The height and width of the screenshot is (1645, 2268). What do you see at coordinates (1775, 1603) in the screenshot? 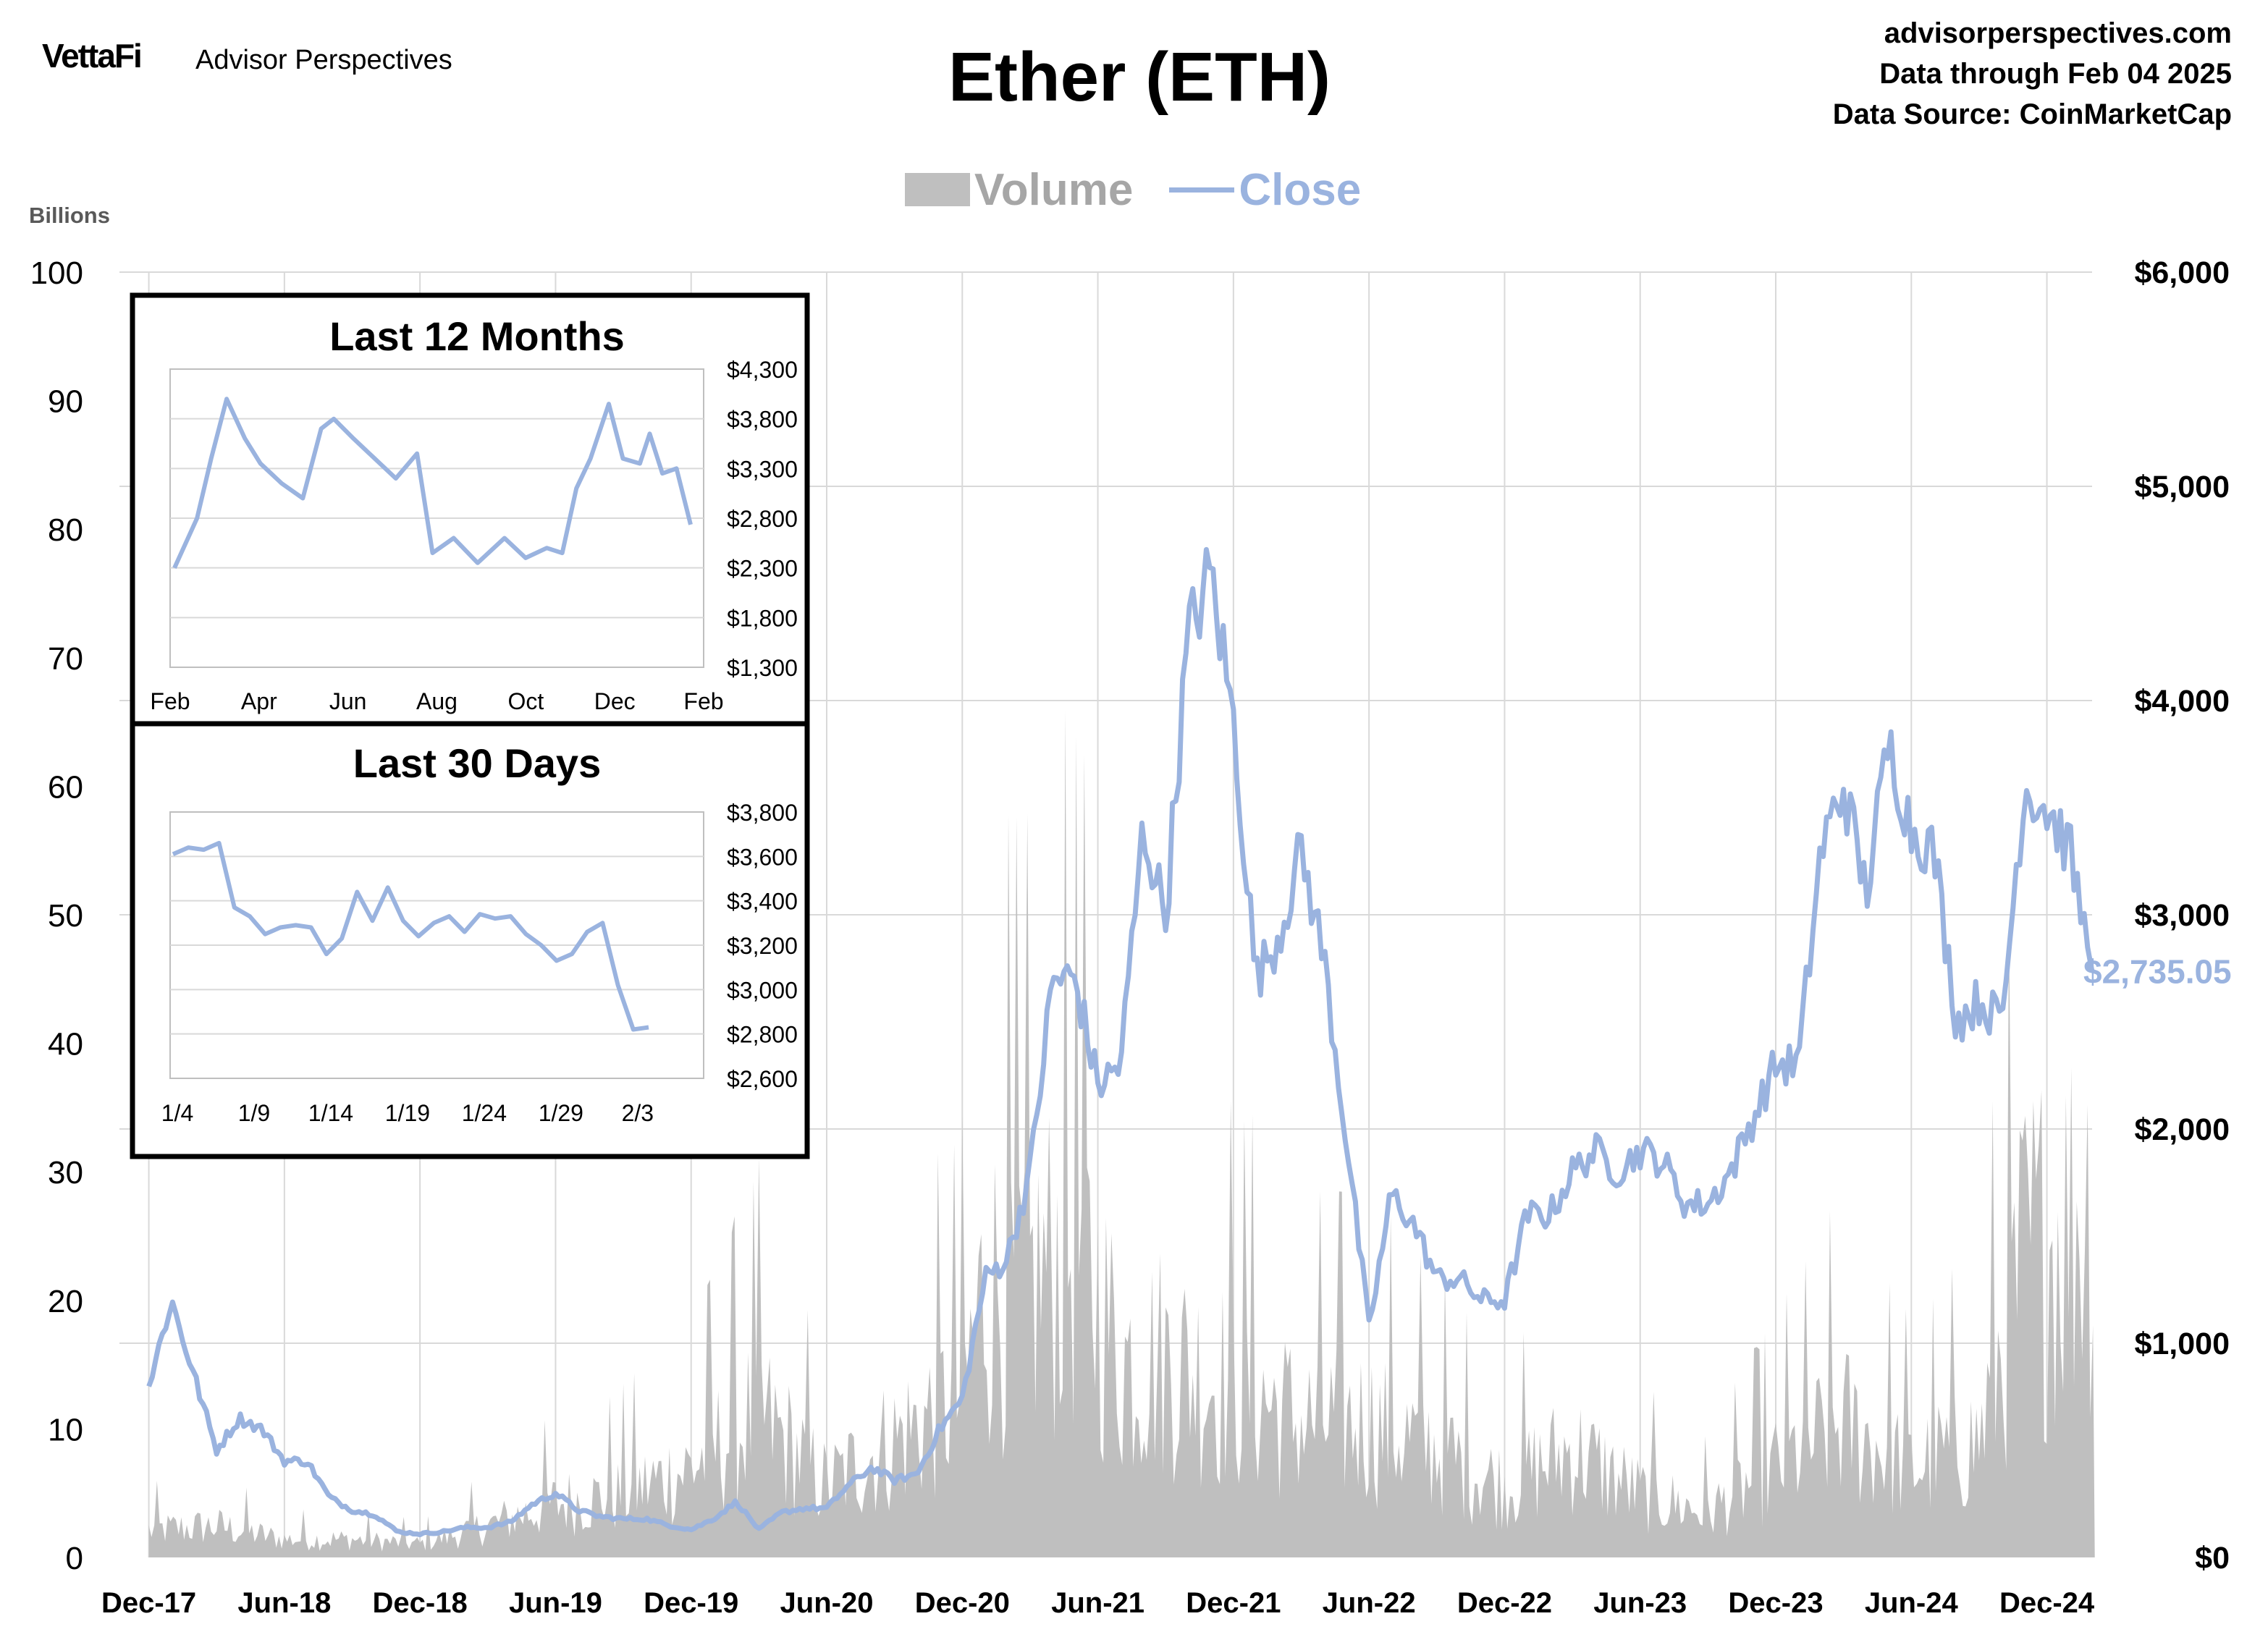
I see `x-tick-label: Dec-23` at bounding box center [1775, 1603].